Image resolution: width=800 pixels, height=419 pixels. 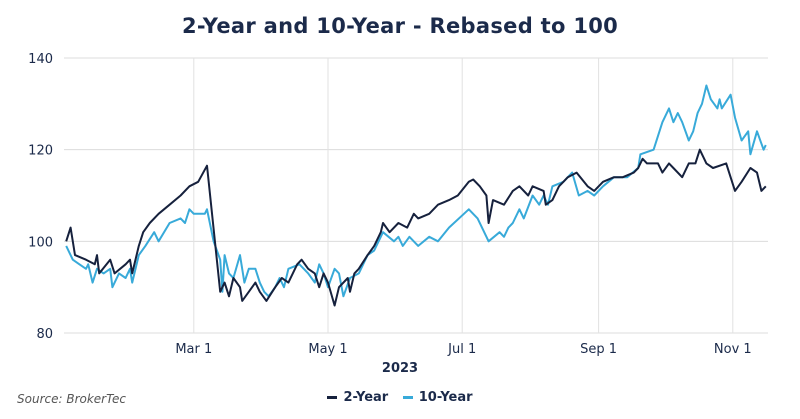 What do you see at coordinates (366, 397) in the screenshot?
I see `legend-label-2-year: 2-Year` at bounding box center [366, 397].